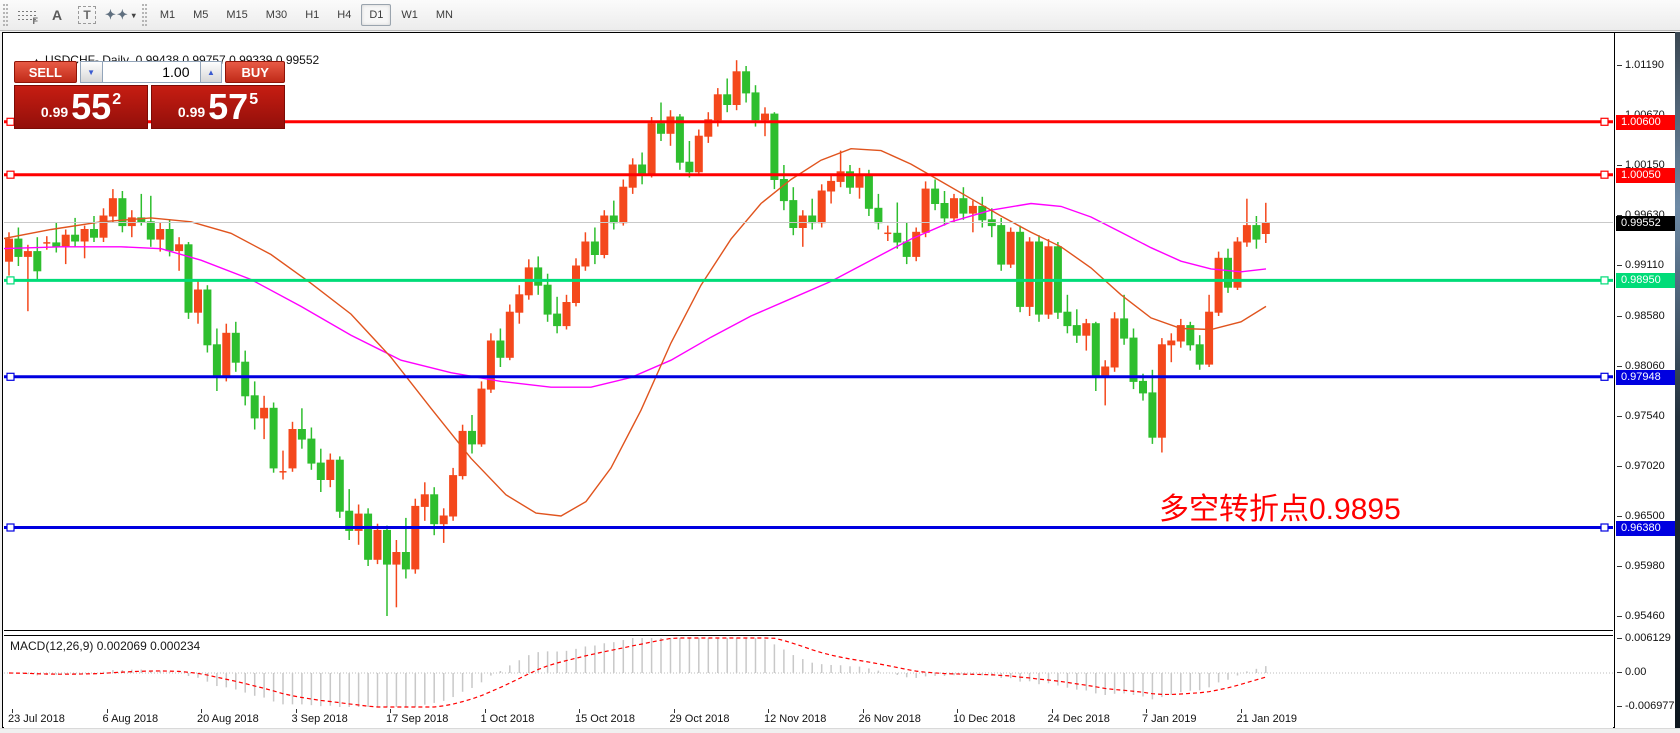 The image size is (1680, 733). Describe the element at coordinates (808, 672) in the screenshot. I see `macd-panel: MACD(12,26,9) 0.002069 0.000234` at that location.